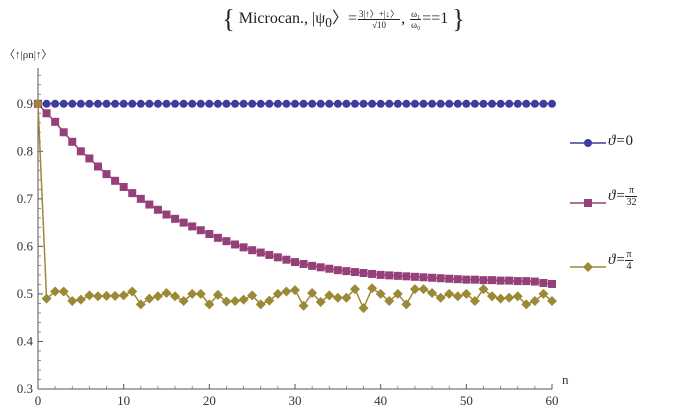 Image resolution: width=687 pixels, height=414 pixels. Describe the element at coordinates (379, 14) in the screenshot. I see `title-frac1-num: 3|↑〉+|↓〉` at that location.